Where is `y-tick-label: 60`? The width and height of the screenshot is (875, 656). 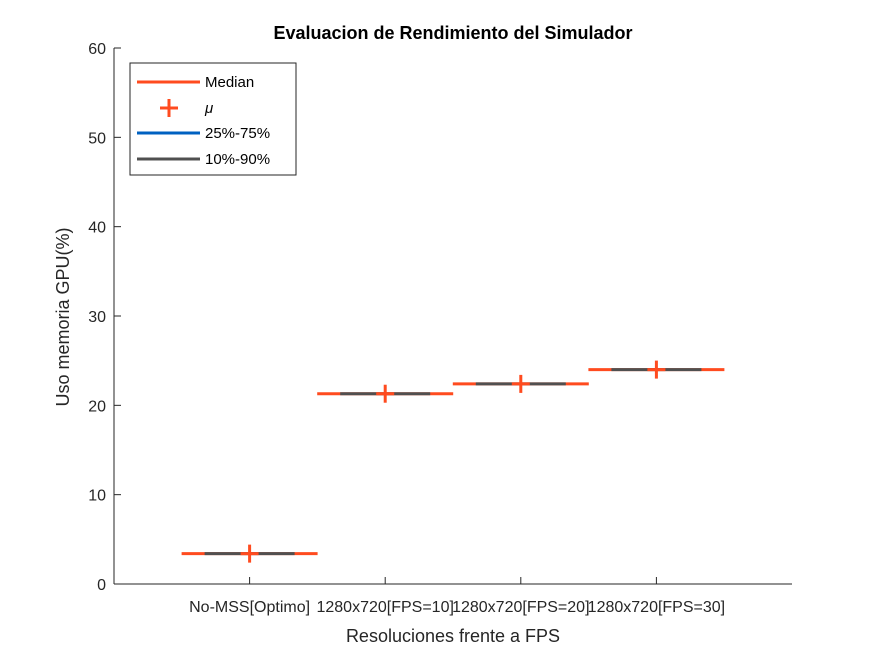 y-tick-label: 60 is located at coordinates (97, 49).